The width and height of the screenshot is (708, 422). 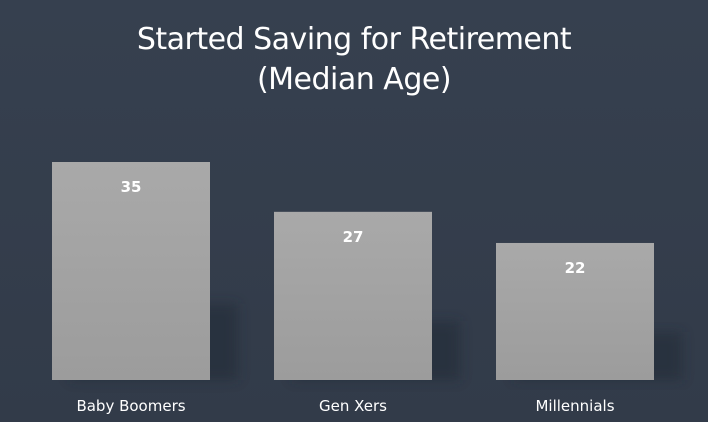 I want to click on title-line-1: Started Saving for Retirement, so click(x=354, y=39).